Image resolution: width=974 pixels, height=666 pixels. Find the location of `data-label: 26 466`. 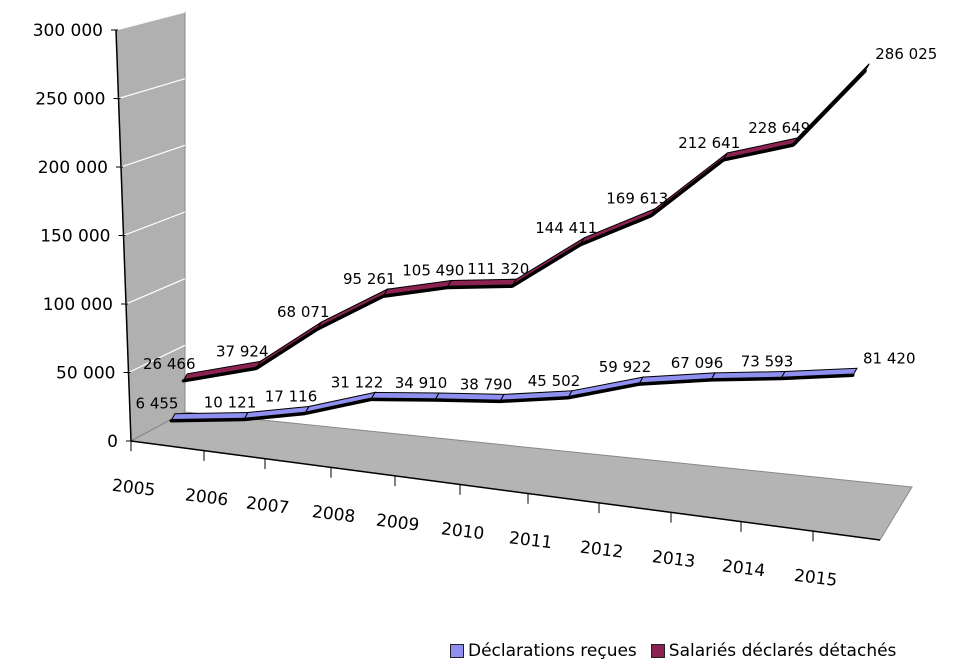

data-label: 26 466 is located at coordinates (169, 364).